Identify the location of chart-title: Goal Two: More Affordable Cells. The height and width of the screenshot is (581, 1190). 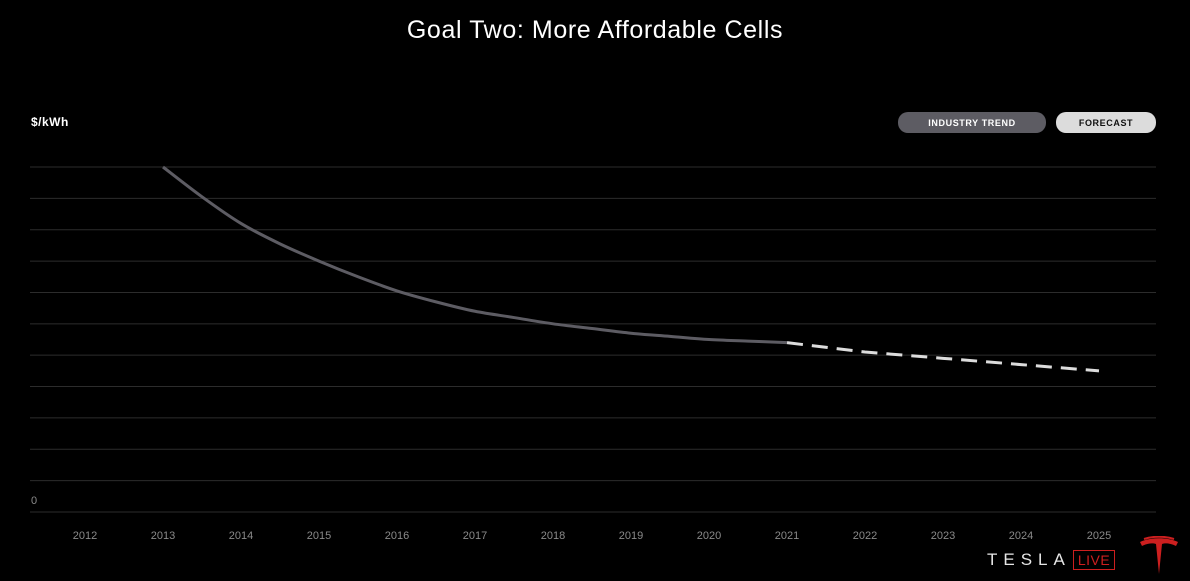
(595, 30).